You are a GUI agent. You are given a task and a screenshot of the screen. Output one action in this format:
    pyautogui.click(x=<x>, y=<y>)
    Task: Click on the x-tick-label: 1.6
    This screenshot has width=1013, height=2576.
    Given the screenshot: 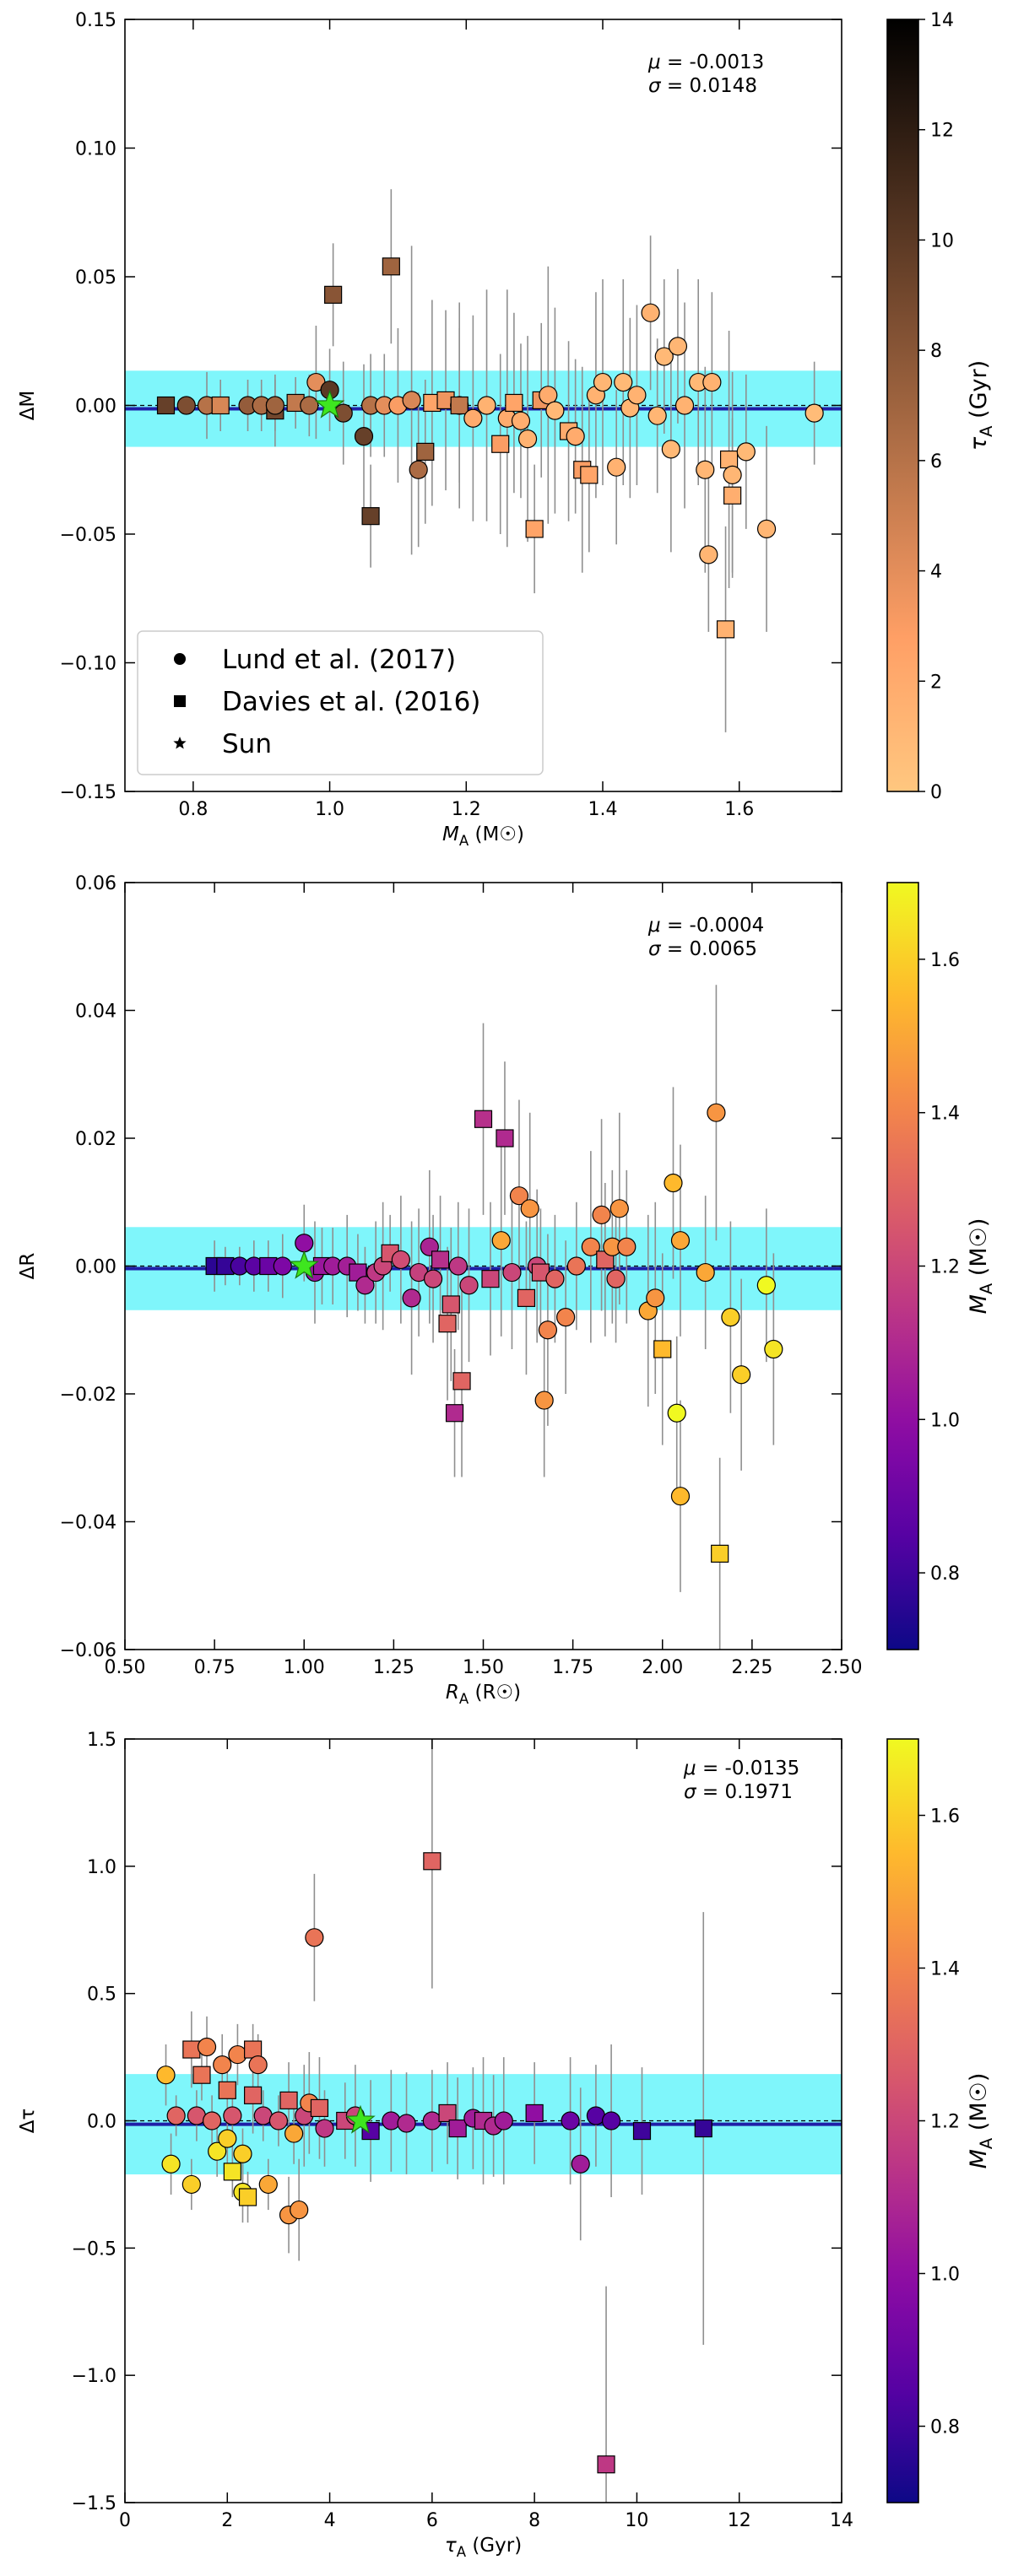 What is the action you would take?
    pyautogui.click(x=739, y=809)
    